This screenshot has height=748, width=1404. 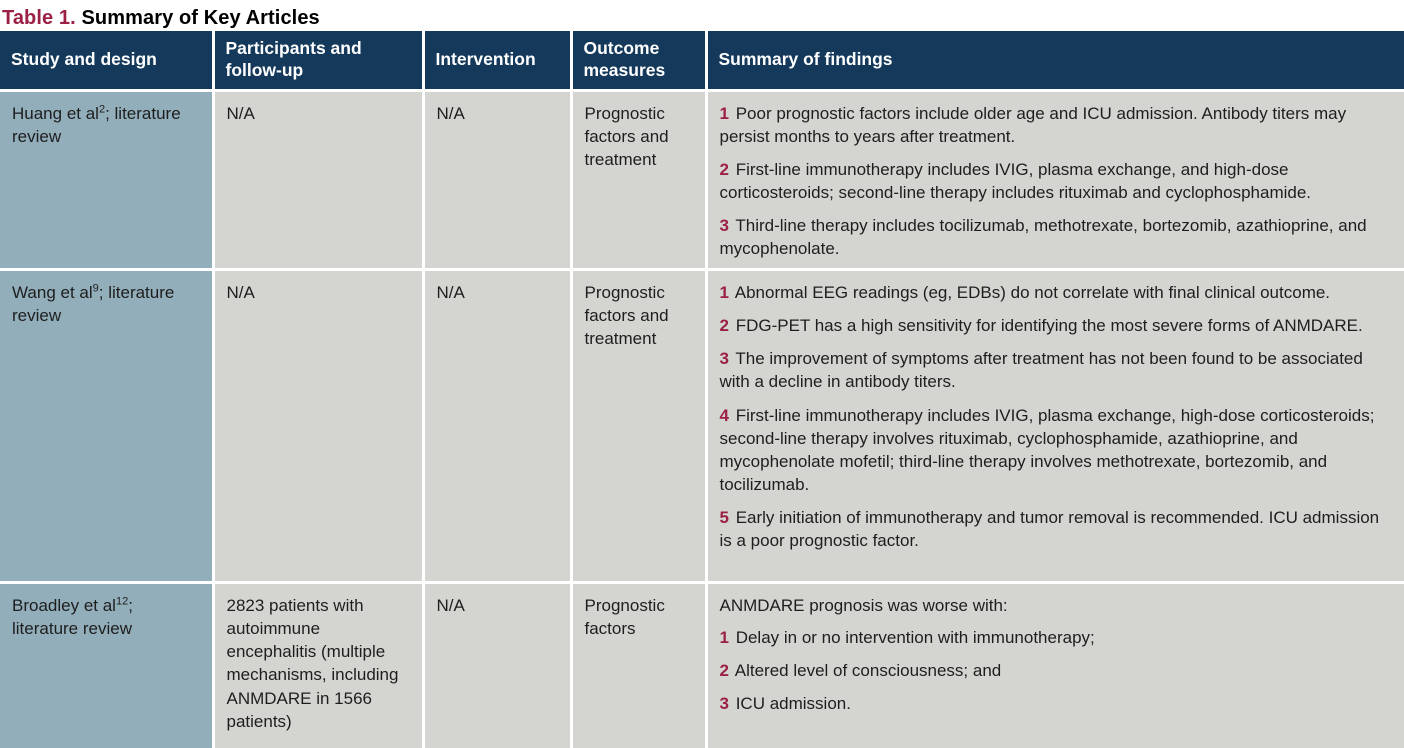 I want to click on column-header-outcome-measures: Outcome measures, so click(x=638, y=60).